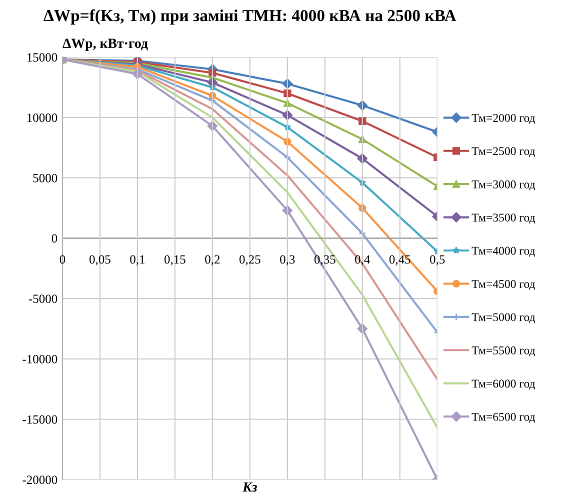 The height and width of the screenshot is (497, 568). Describe the element at coordinates (212, 260) in the screenshot. I see `x-tick-label: 0,2` at that location.